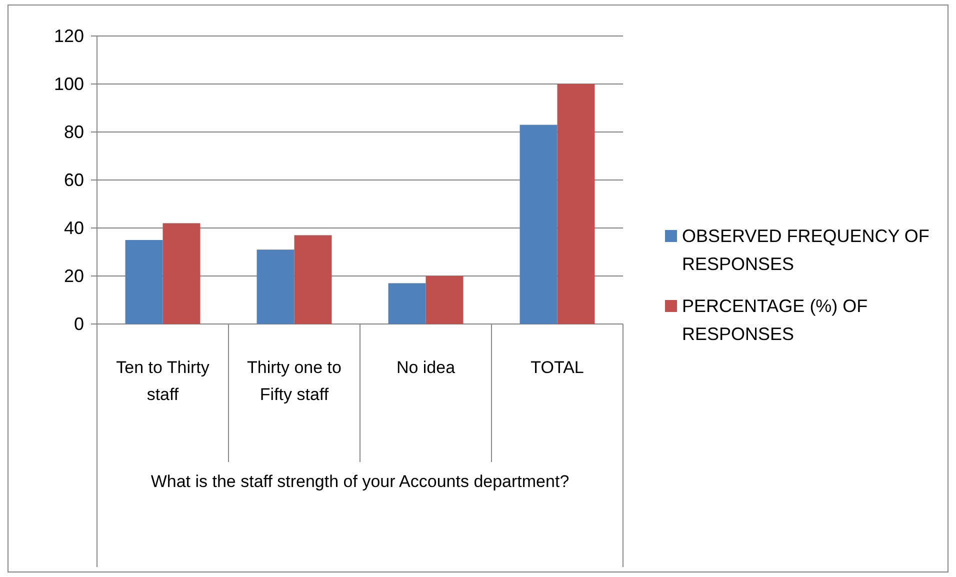 Image resolution: width=956 pixels, height=577 pixels. I want to click on y-tick-label: 100, so click(69, 84).